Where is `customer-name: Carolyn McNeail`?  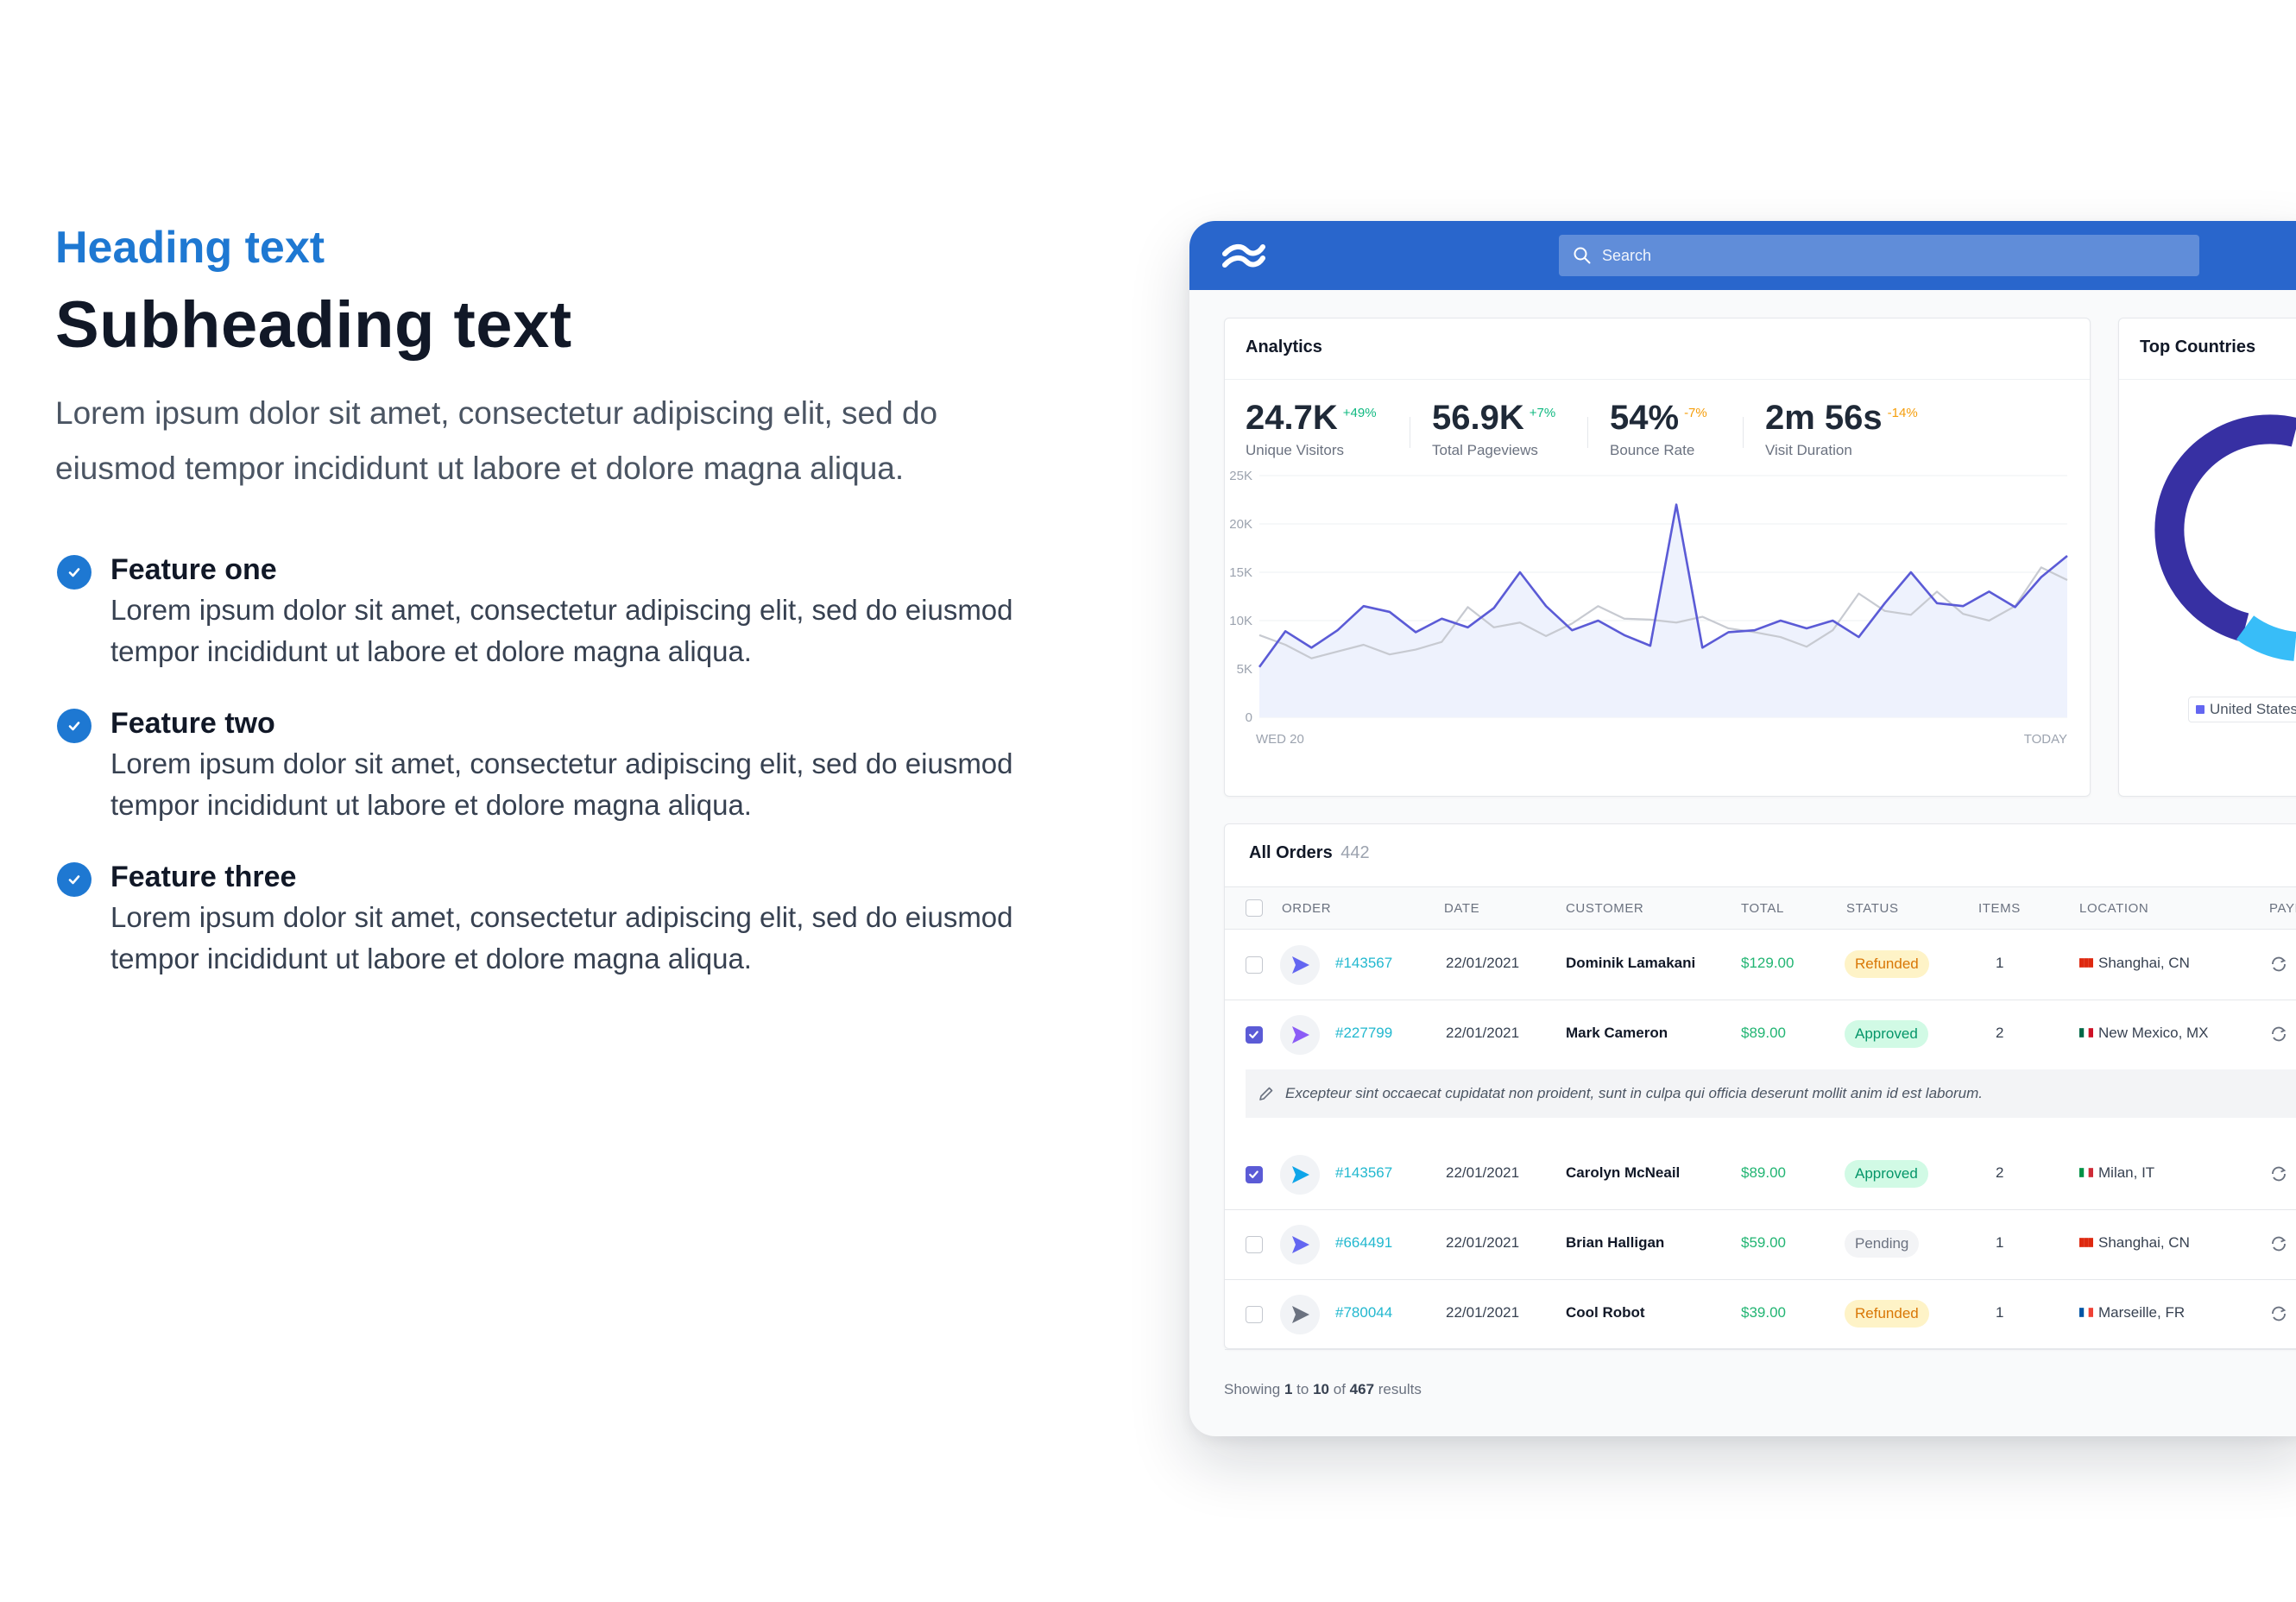 customer-name: Carolyn McNeail is located at coordinates (1623, 1172).